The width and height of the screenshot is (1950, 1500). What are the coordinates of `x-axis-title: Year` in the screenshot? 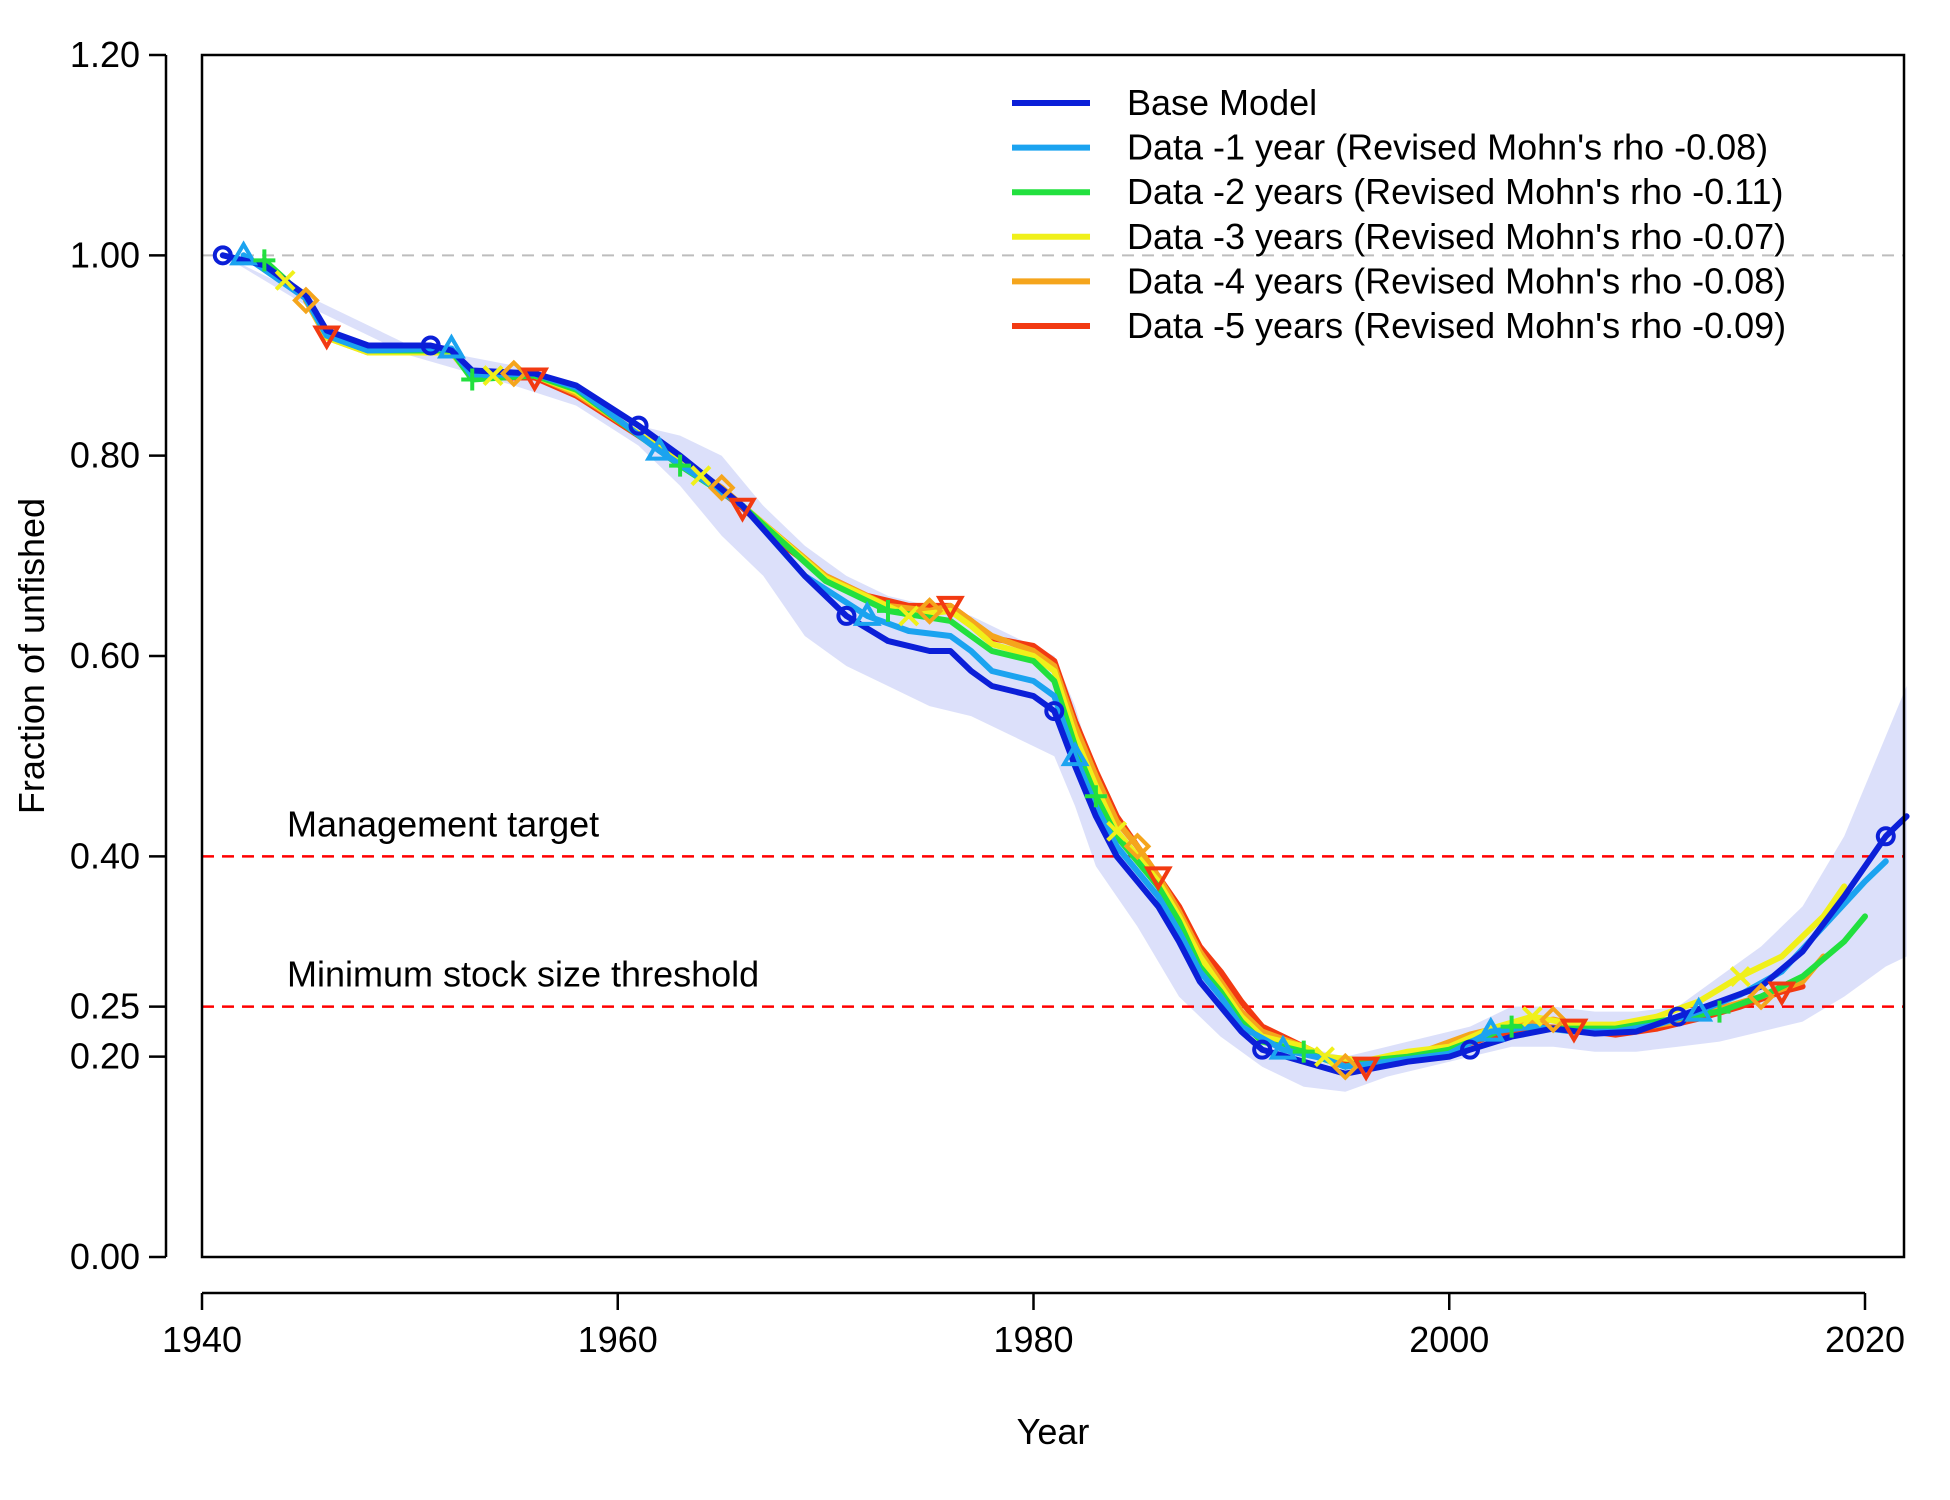 It's located at (1053, 1431).